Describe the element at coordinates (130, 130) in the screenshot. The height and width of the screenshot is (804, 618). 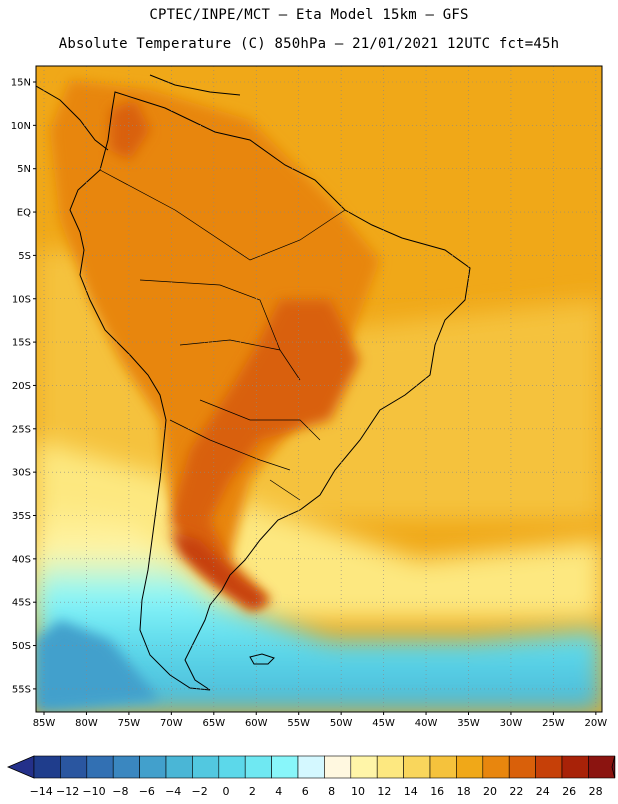
I see `field-hot-north` at that location.